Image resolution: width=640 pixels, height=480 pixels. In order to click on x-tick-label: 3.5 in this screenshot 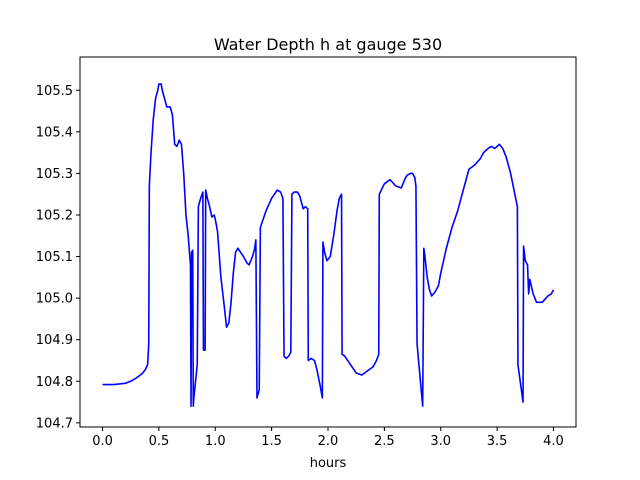, I will do `click(497, 441)`.